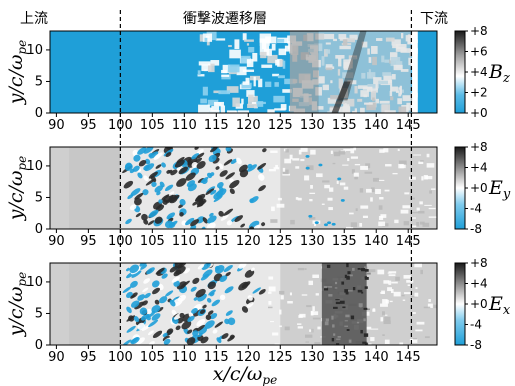 The width and height of the screenshot is (515, 386). Describe the element at coordinates (245, 374) in the screenshot. I see `x-axis-label: x/c/ωpe` at that location.